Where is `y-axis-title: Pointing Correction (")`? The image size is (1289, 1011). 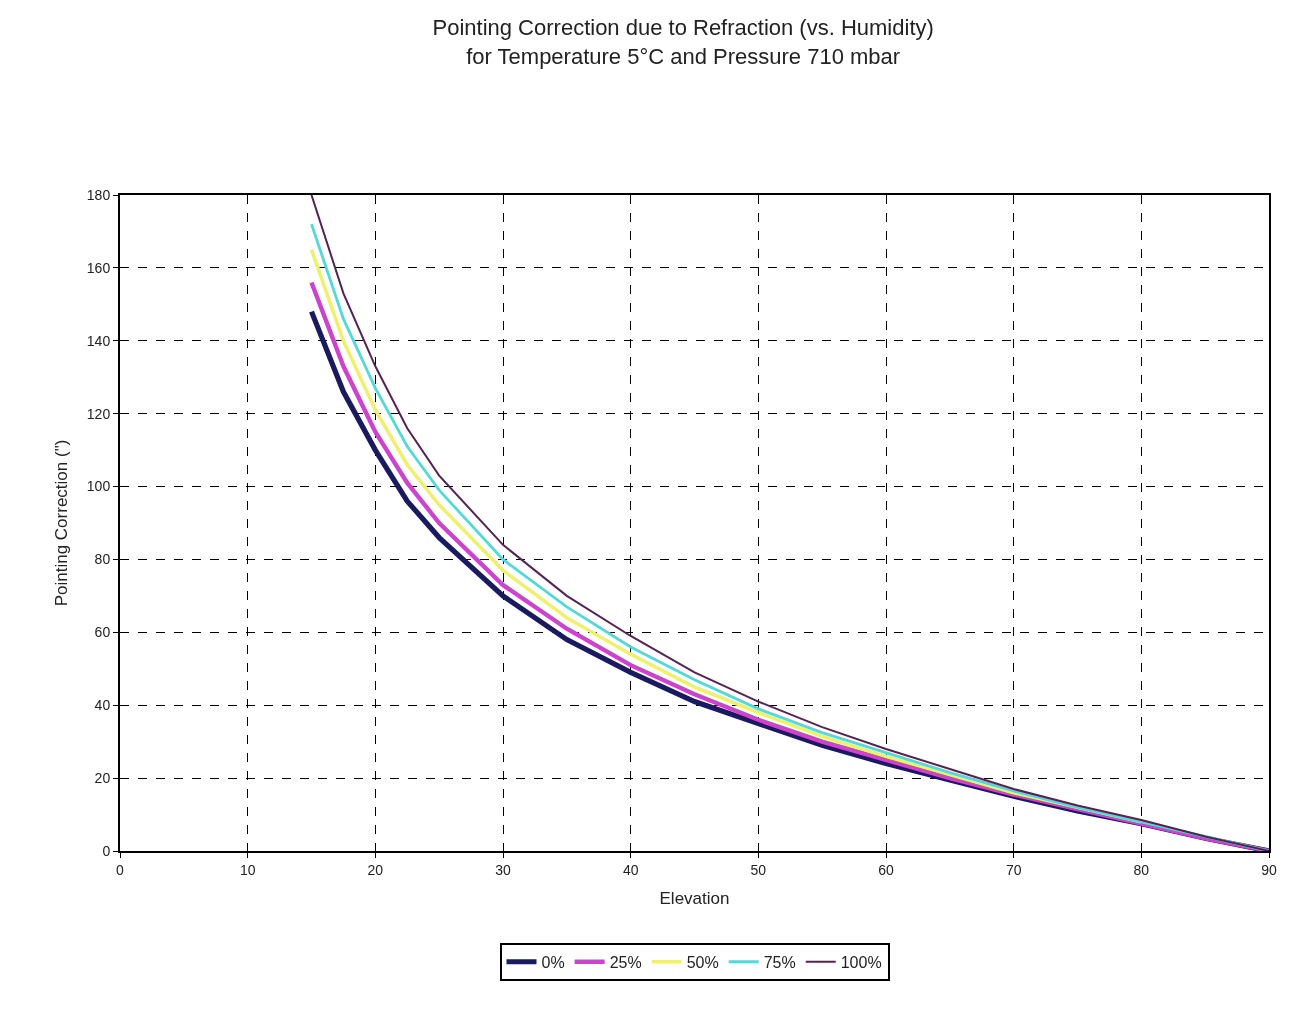 y-axis-title: Pointing Correction (") is located at coordinates (61, 523).